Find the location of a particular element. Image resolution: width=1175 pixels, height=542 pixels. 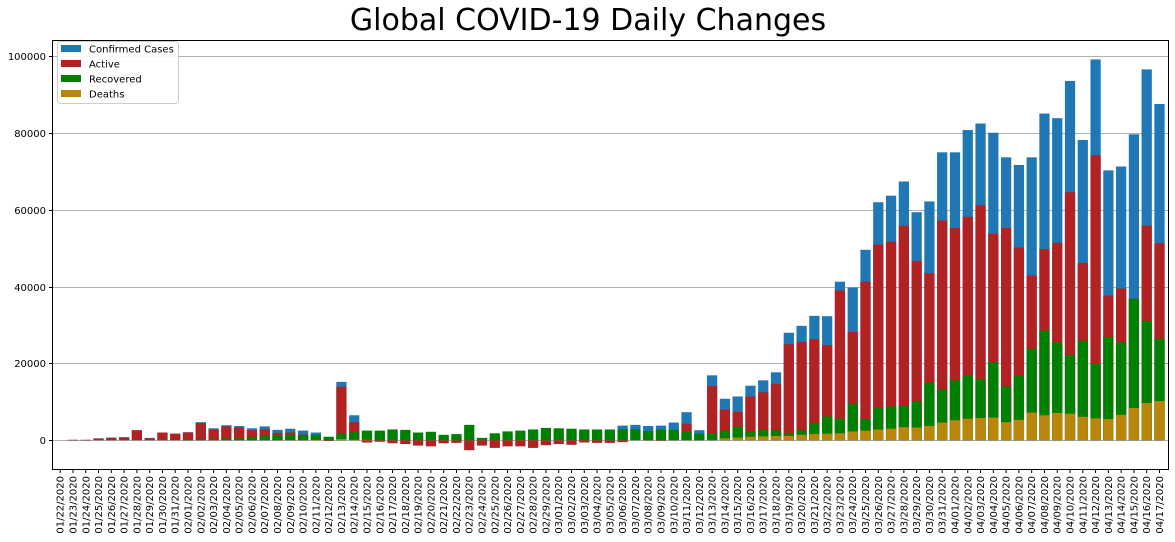

legend-box is located at coordinates (118, 72).